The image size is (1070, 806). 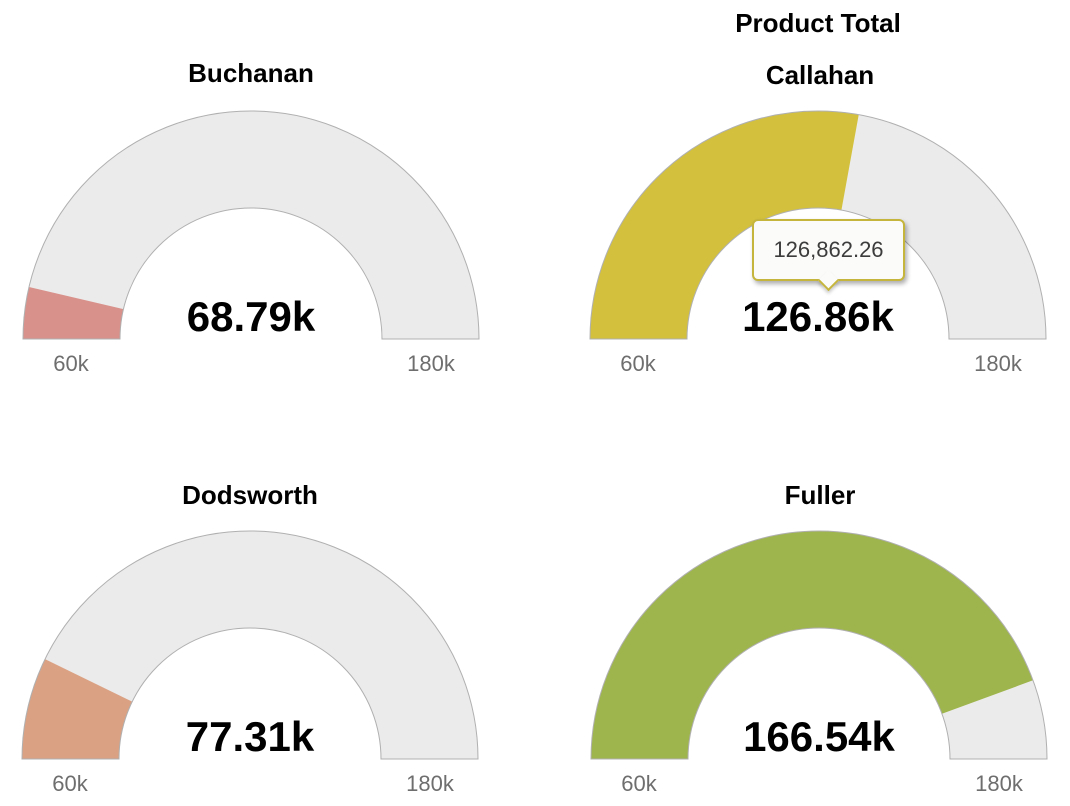 What do you see at coordinates (70, 783) in the screenshot?
I see `gauge-dodsworth-min-label: 60k` at bounding box center [70, 783].